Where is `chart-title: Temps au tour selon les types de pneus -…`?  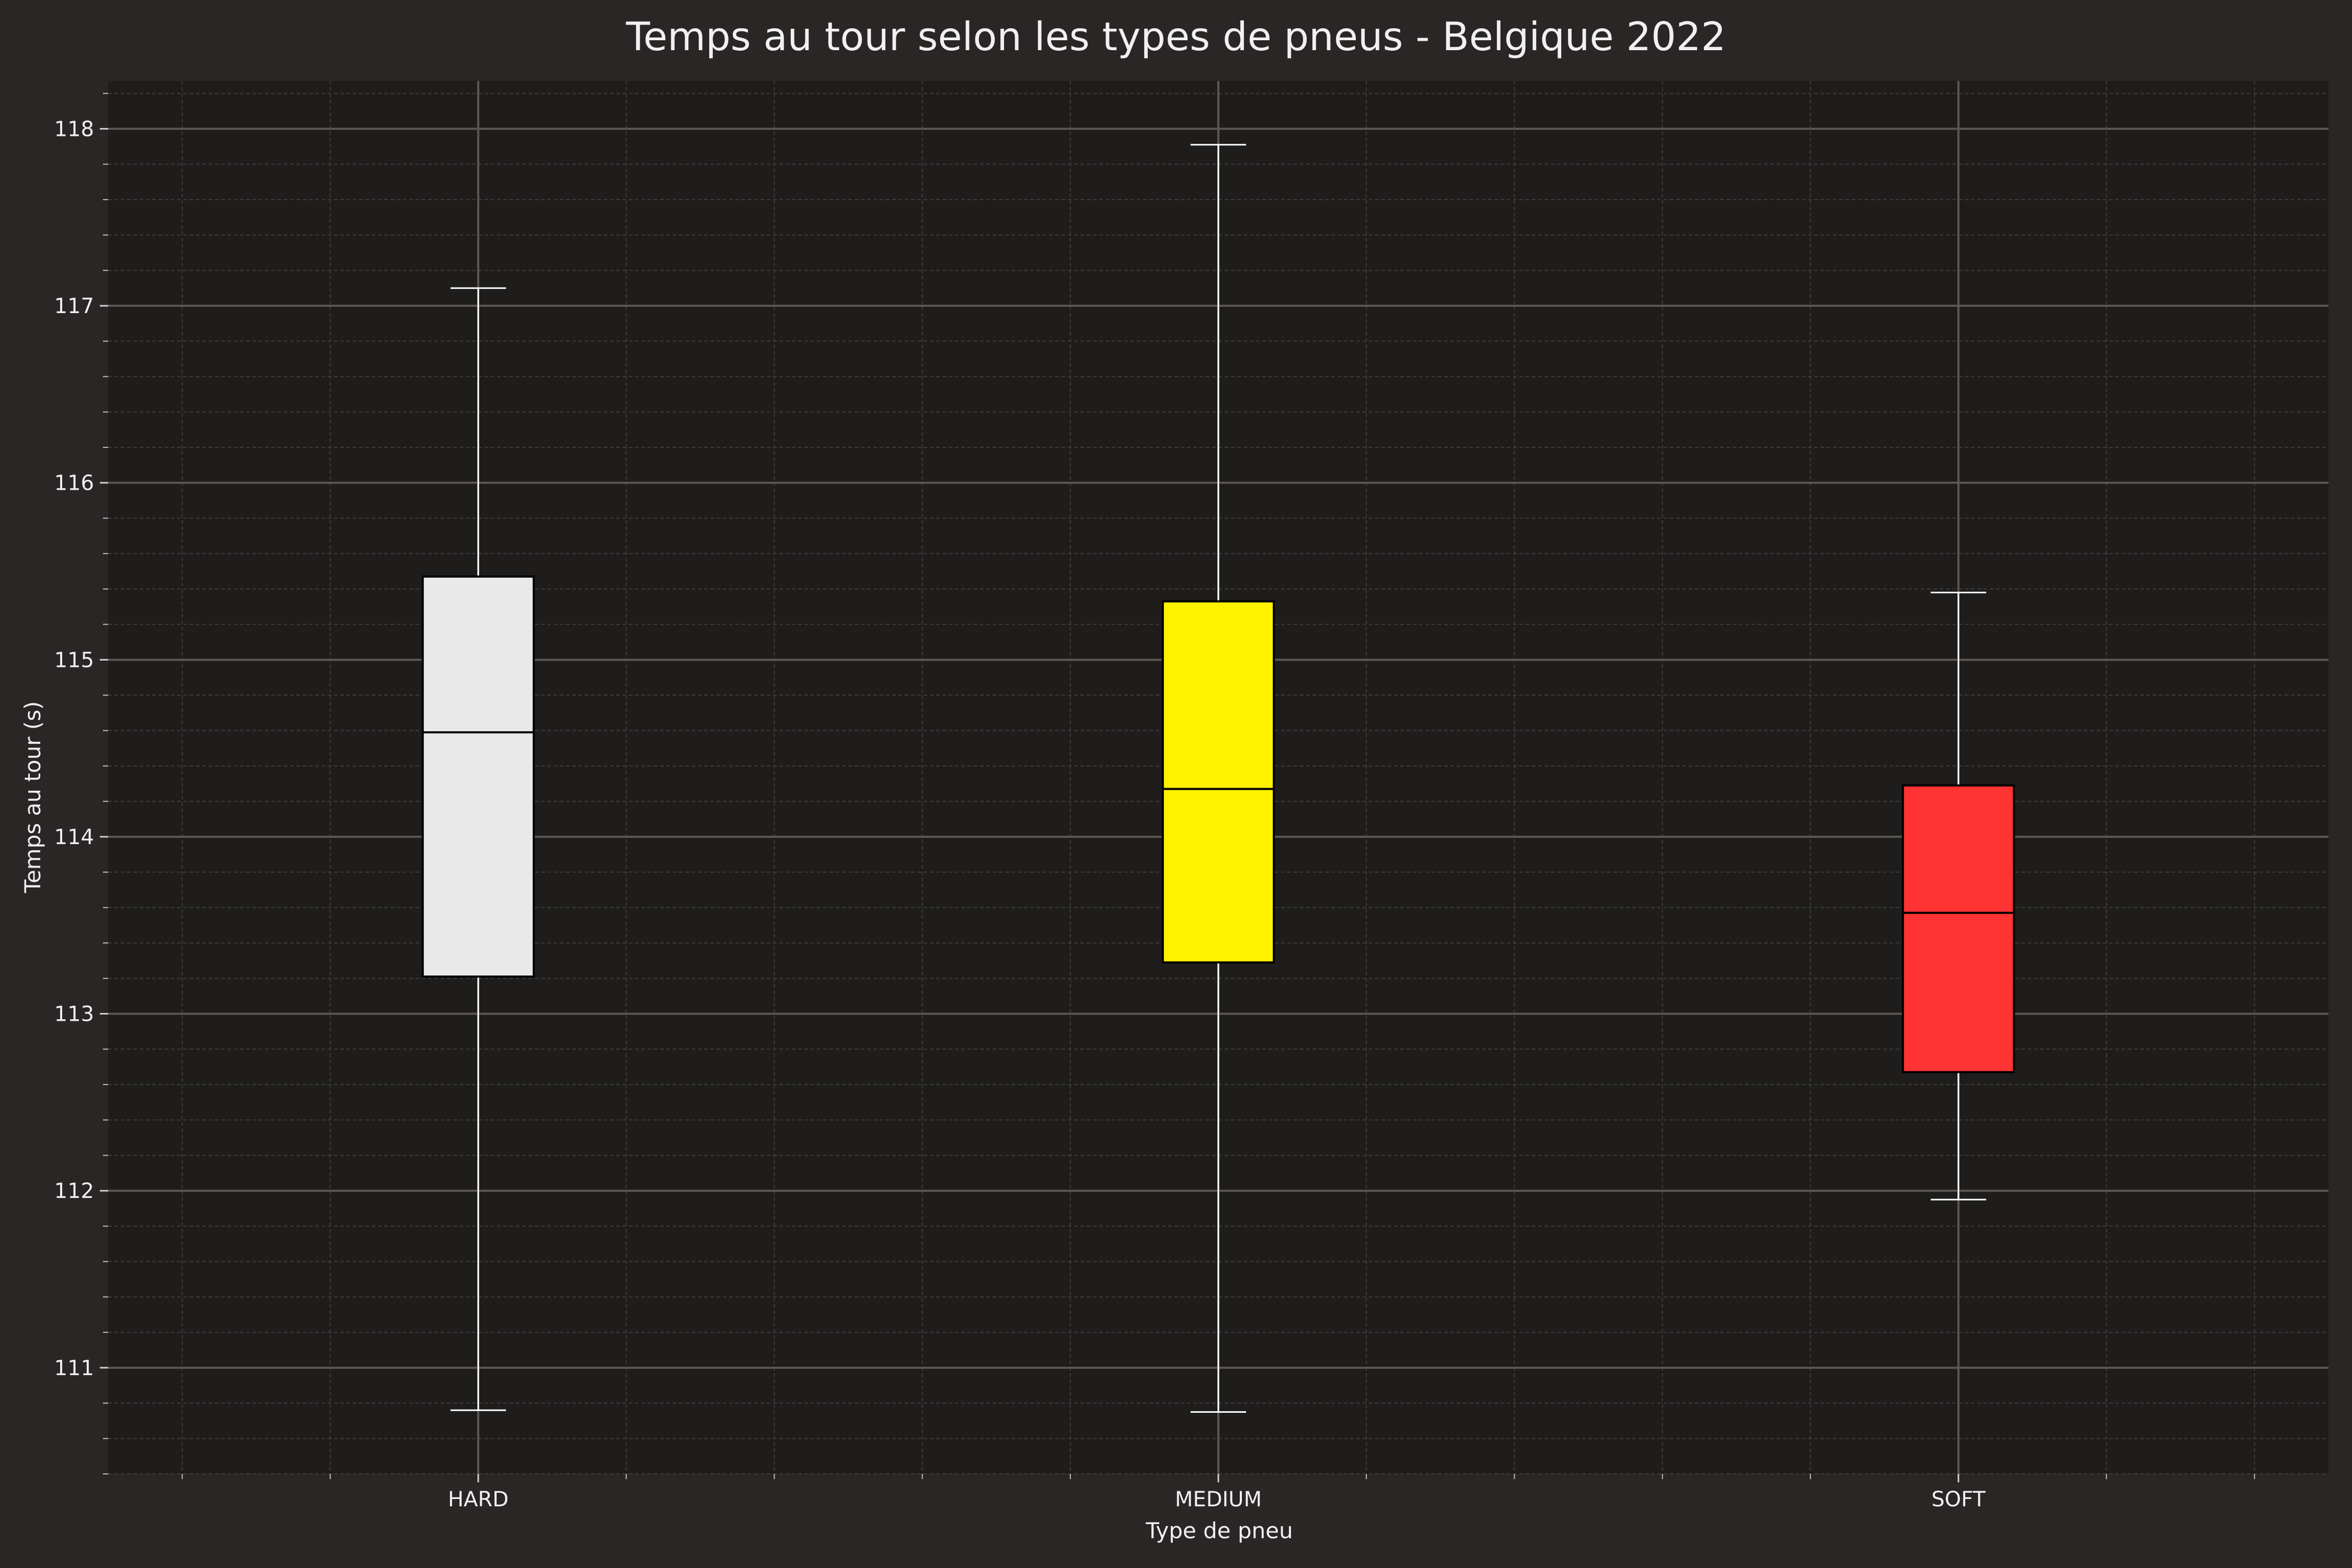
chart-title: Temps au tour selon les types de pneus -… is located at coordinates (1176, 37).